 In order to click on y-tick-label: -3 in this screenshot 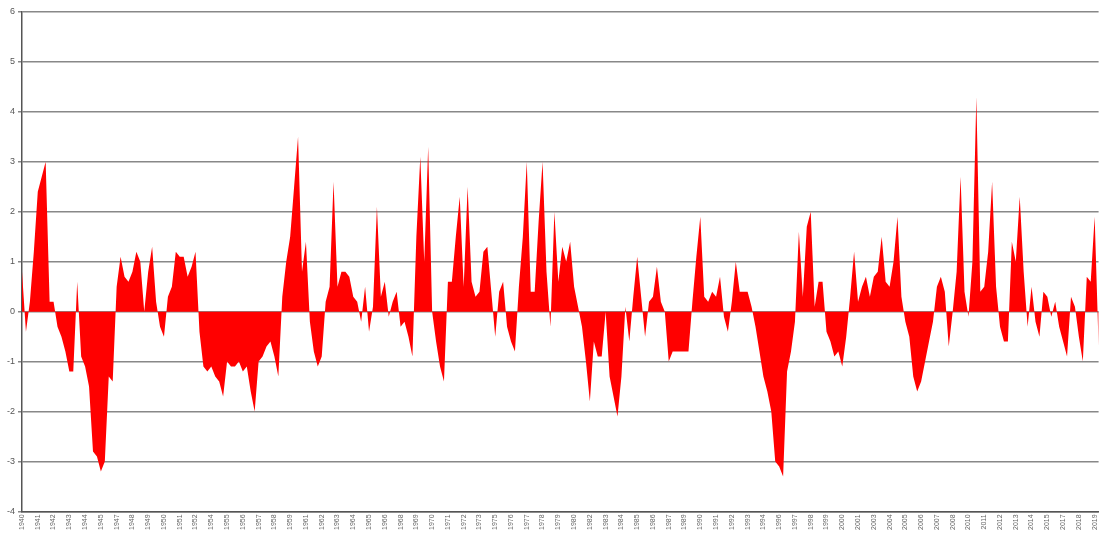, I will do `click(10, 460)`.